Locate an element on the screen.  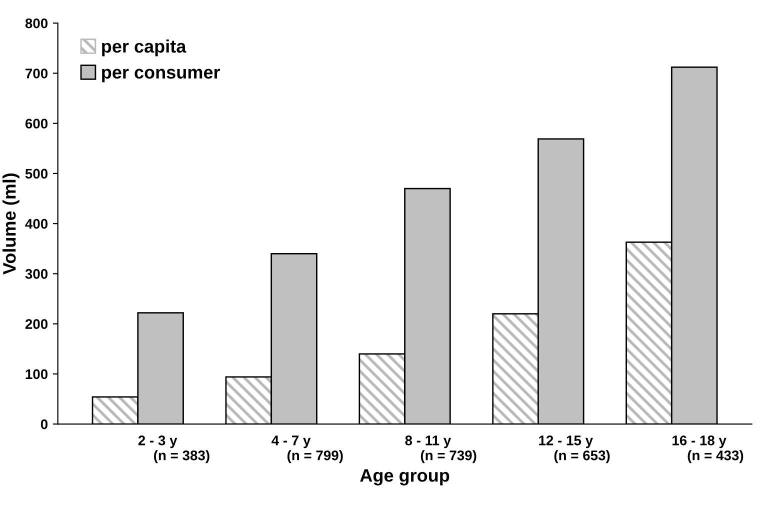
x-tick-label: 12 - 15 y (n = 653) is located at coordinates (574, 450).